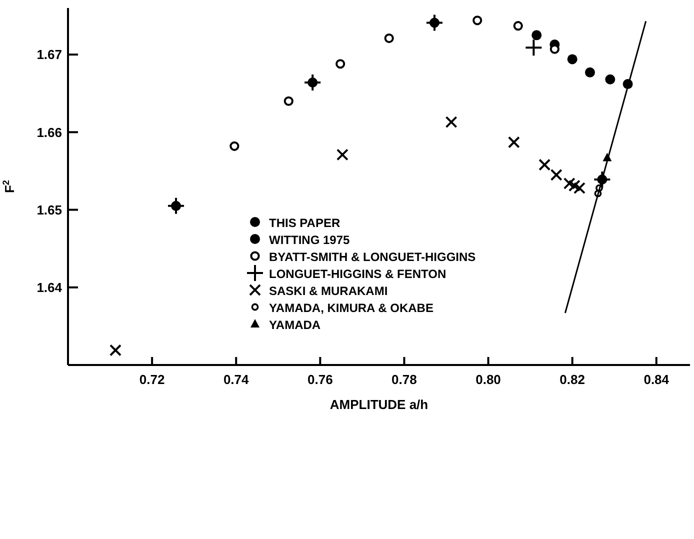  Describe the element at coordinates (152, 380) in the screenshot. I see `x-tick-label: 0.72` at that location.